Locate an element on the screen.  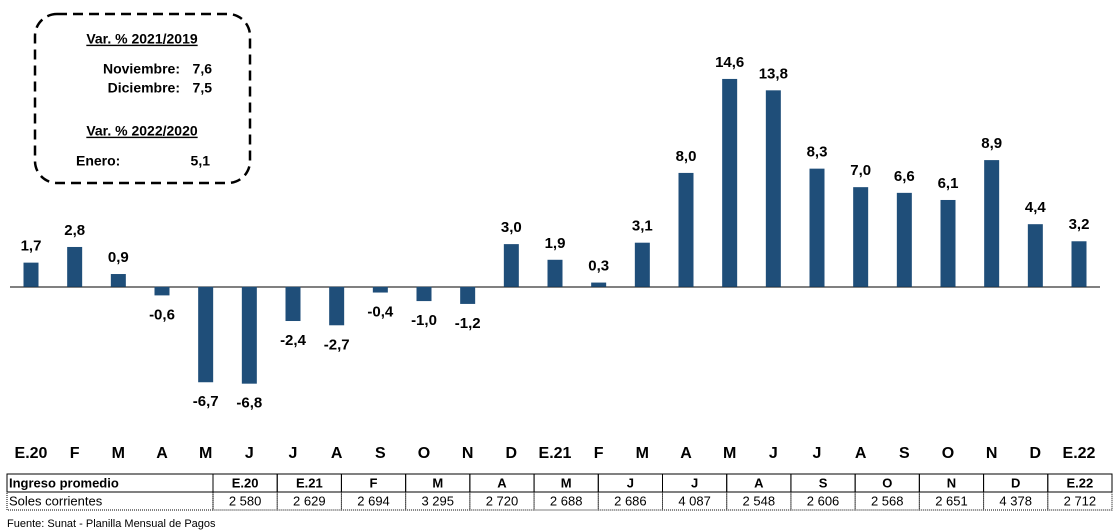
table-value: 2 629 is located at coordinates (309, 500).